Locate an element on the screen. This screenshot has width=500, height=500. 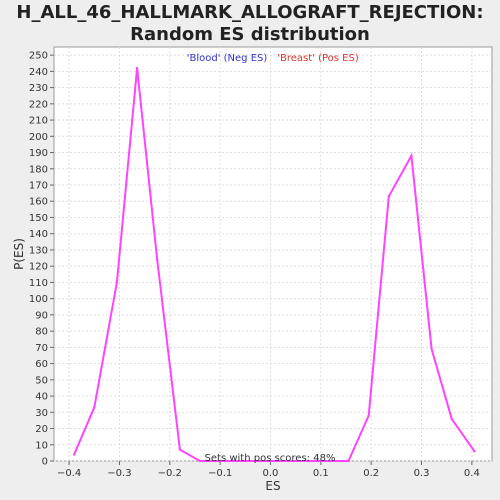
x-tick-label: −0.2 is located at coordinates (170, 473).